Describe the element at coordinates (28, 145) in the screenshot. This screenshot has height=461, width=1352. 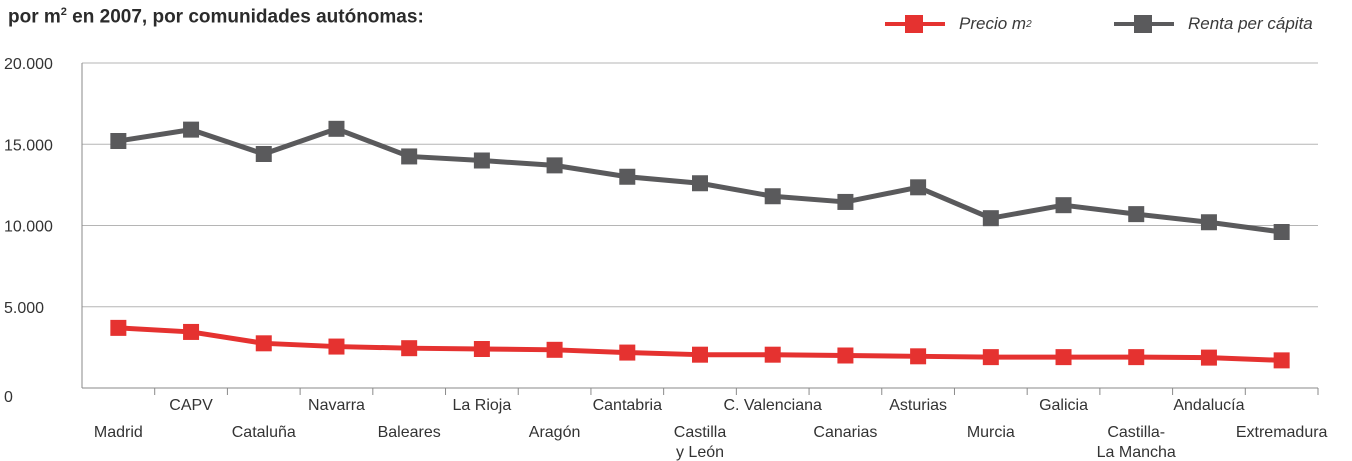
I see `y-tick-label: 15.000` at that location.